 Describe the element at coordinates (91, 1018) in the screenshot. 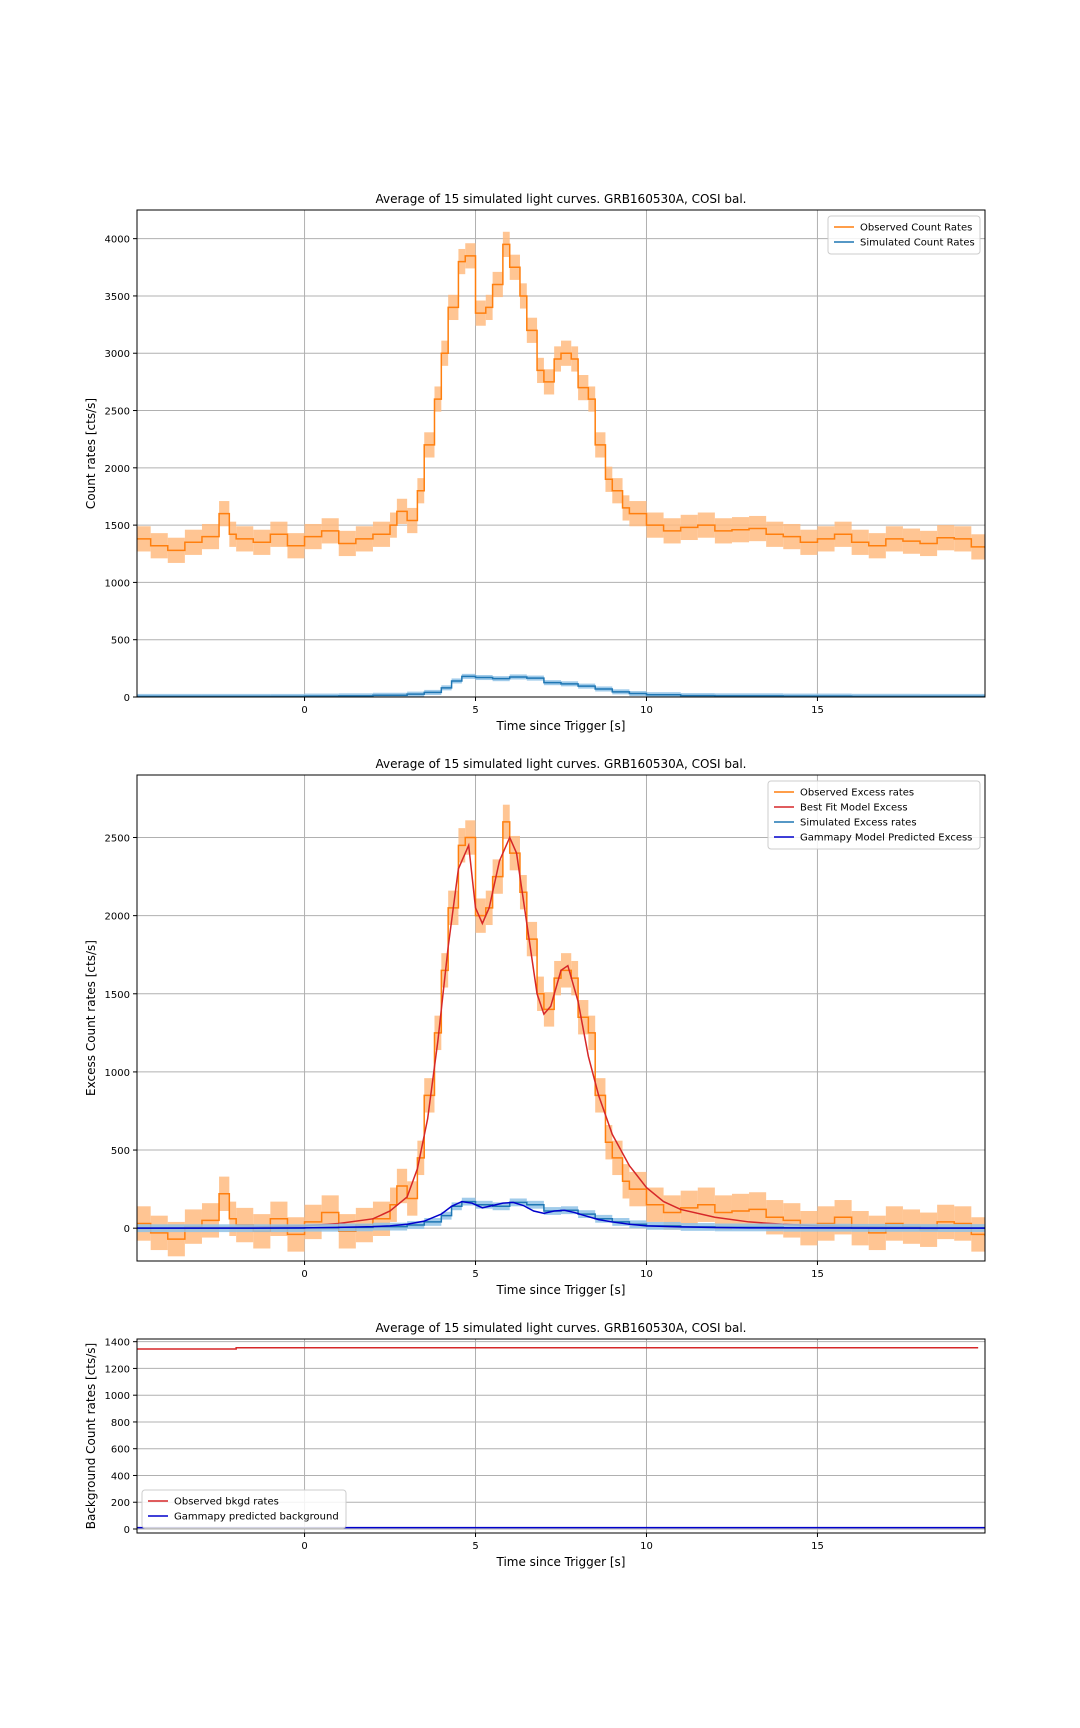

I see `y-axis-label: Excess Count rates [cts/s]` at that location.